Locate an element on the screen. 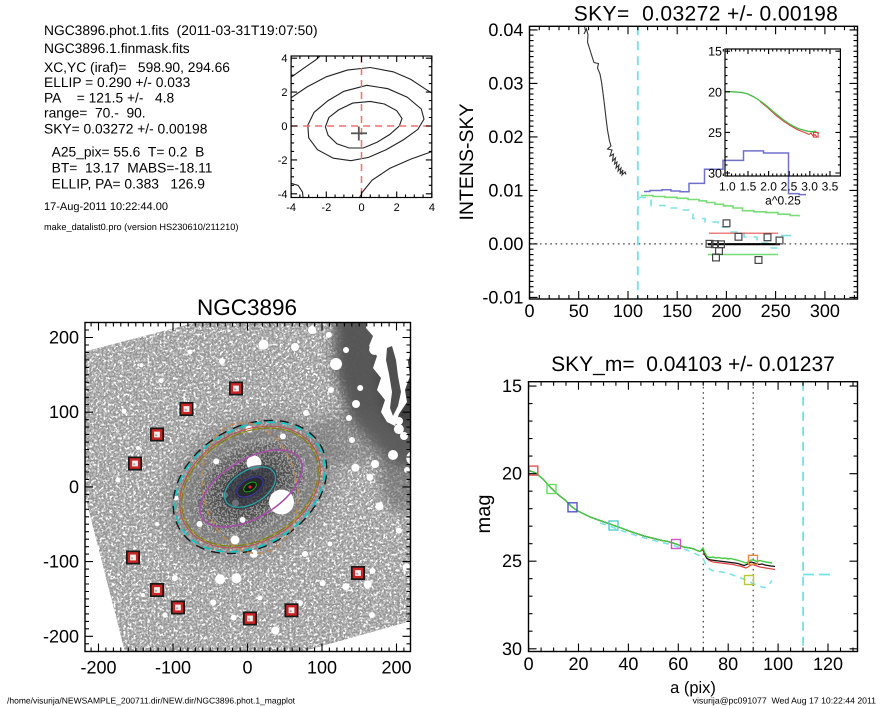  svg-text: a^0.25 is located at coordinates (783, 201).